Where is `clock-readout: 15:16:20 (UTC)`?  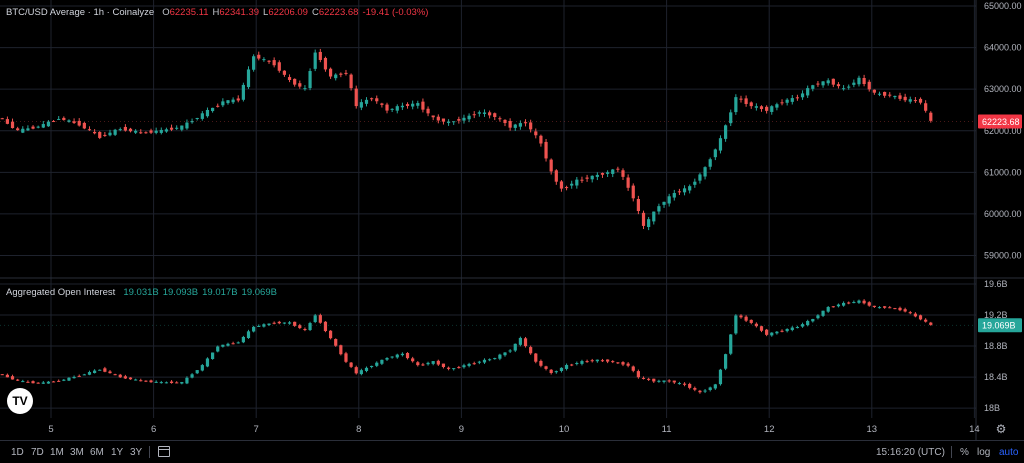 clock-readout: 15:16:20 (UTC) is located at coordinates (910, 452).